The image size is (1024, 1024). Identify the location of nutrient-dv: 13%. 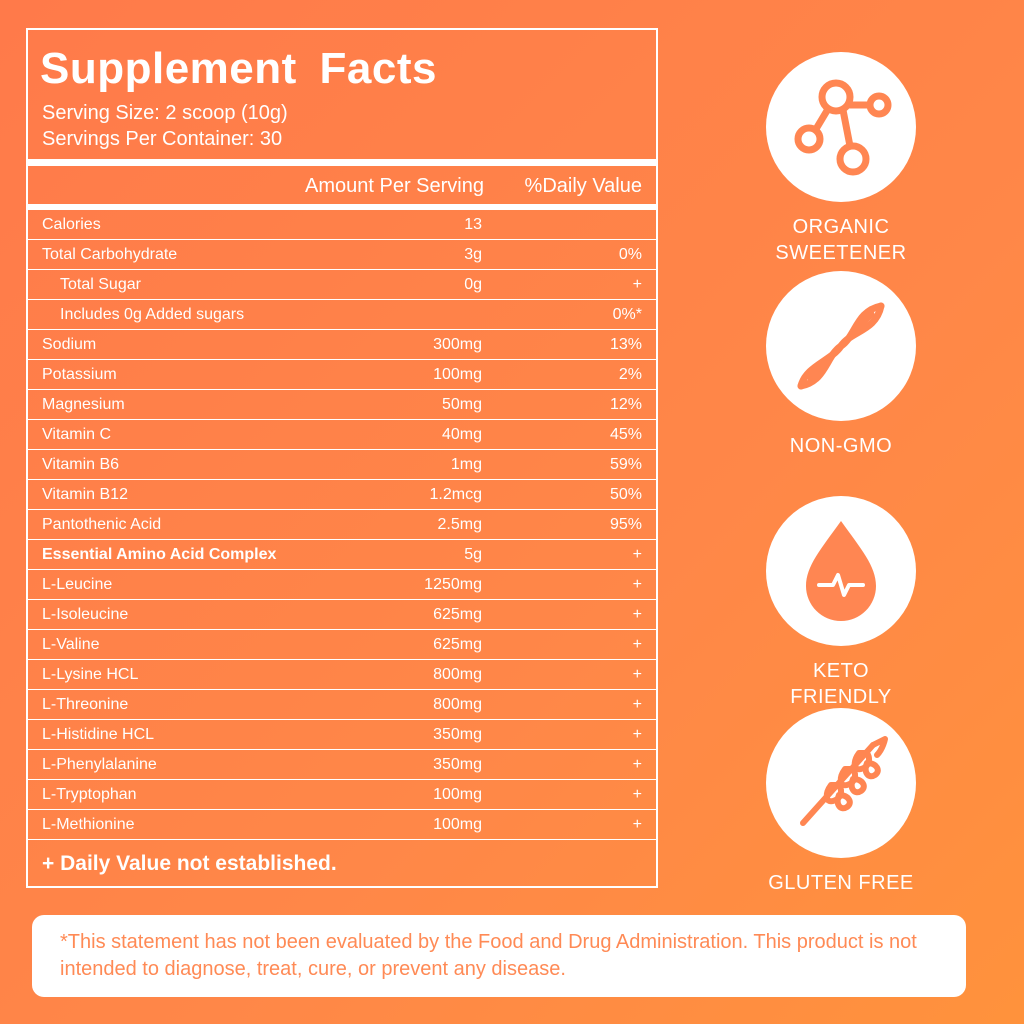
(625, 344).